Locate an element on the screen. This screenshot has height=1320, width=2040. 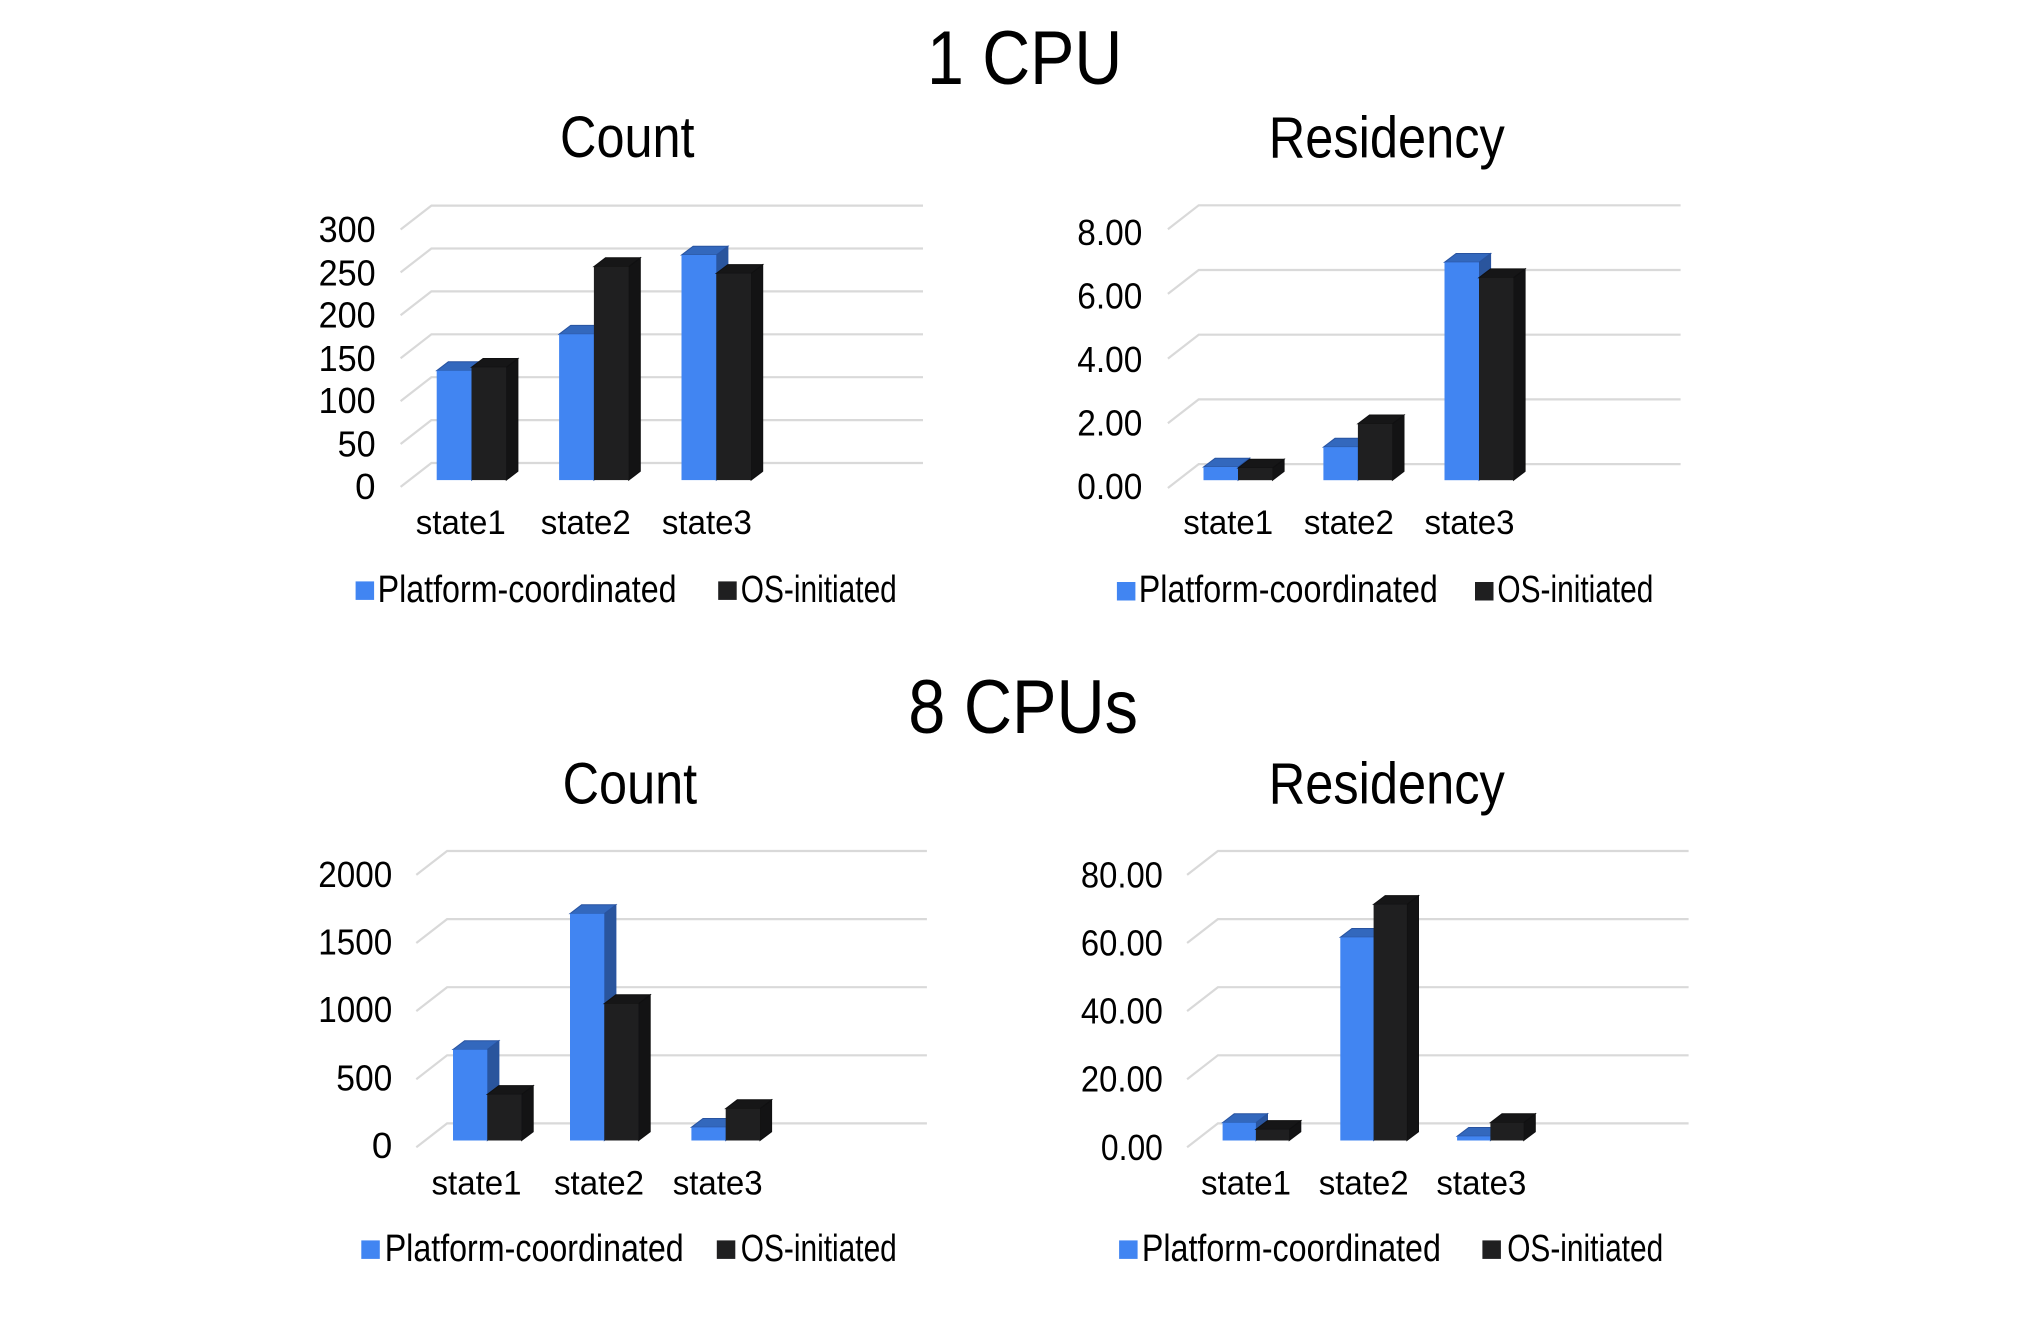
svg-text: 300 is located at coordinates (347, 229).